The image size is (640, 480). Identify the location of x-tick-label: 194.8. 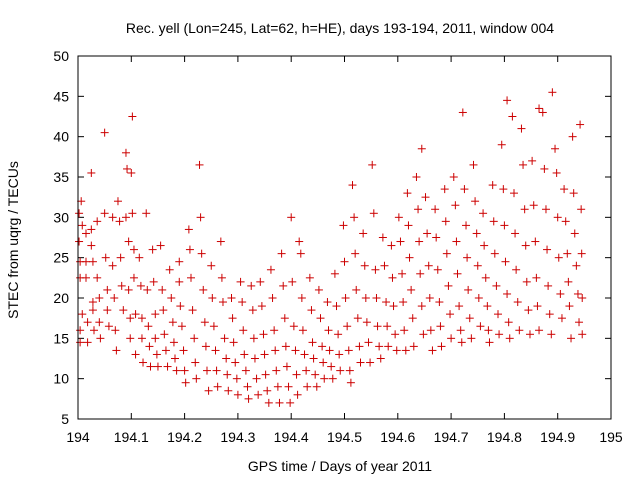
(504, 437).